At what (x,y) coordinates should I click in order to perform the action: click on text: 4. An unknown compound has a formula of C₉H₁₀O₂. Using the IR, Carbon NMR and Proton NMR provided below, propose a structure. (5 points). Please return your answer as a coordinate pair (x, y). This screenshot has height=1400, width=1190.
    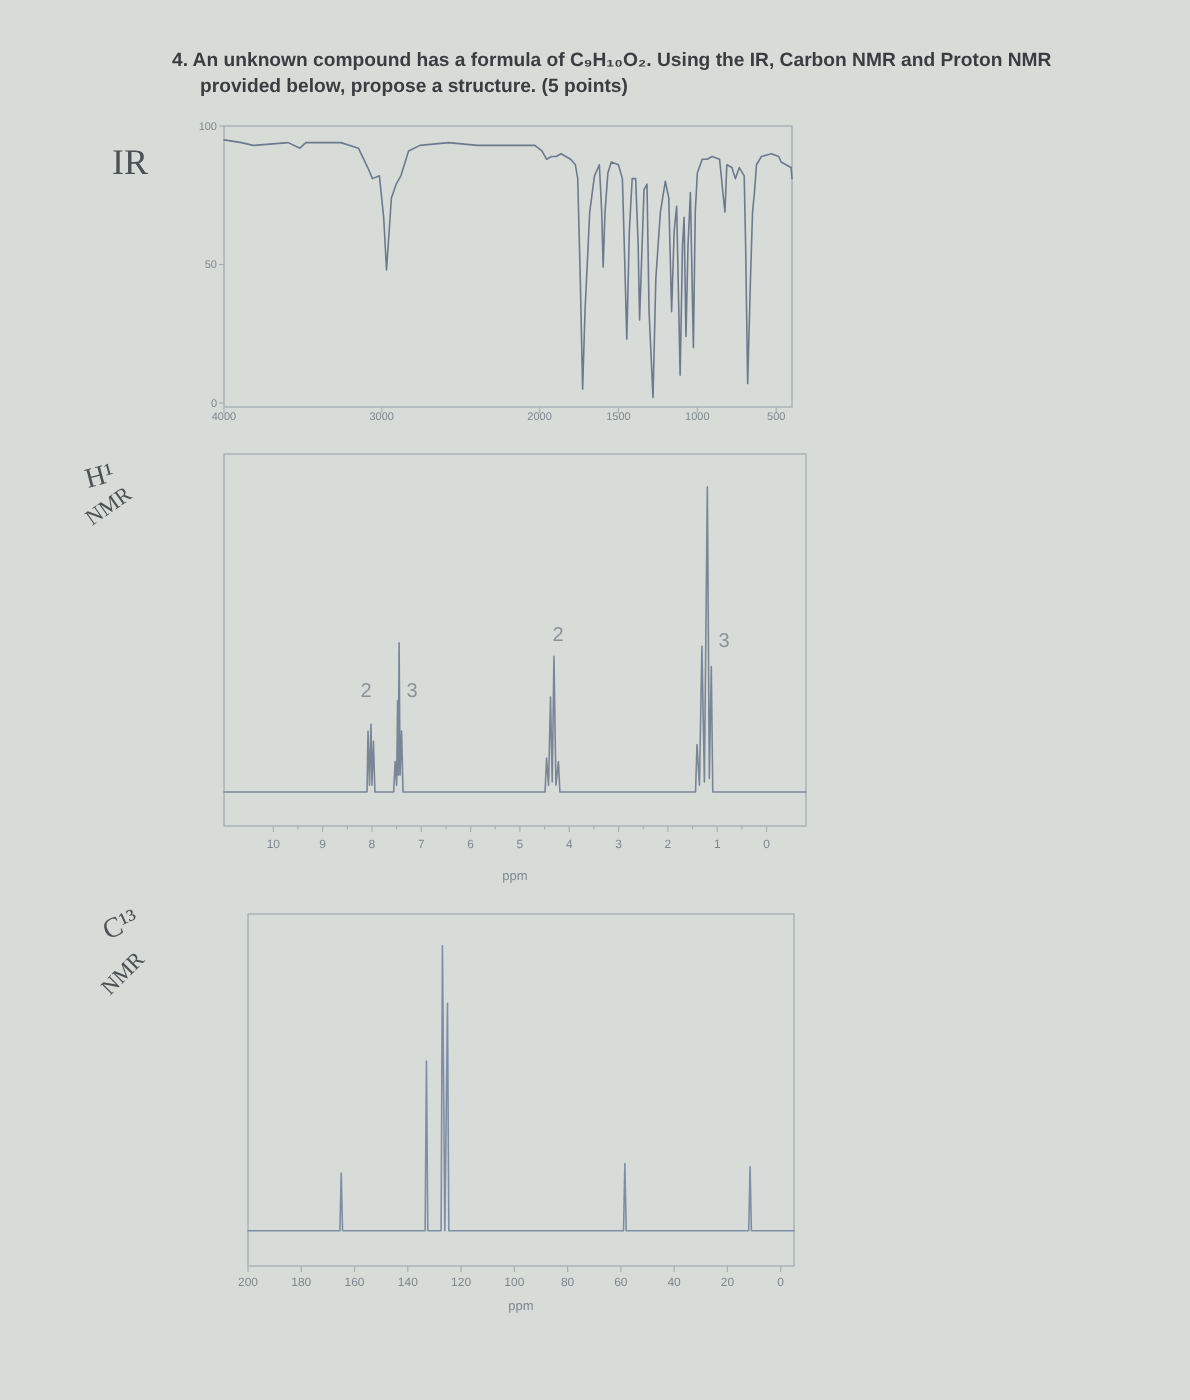
    Looking at the image, I should click on (613, 76).